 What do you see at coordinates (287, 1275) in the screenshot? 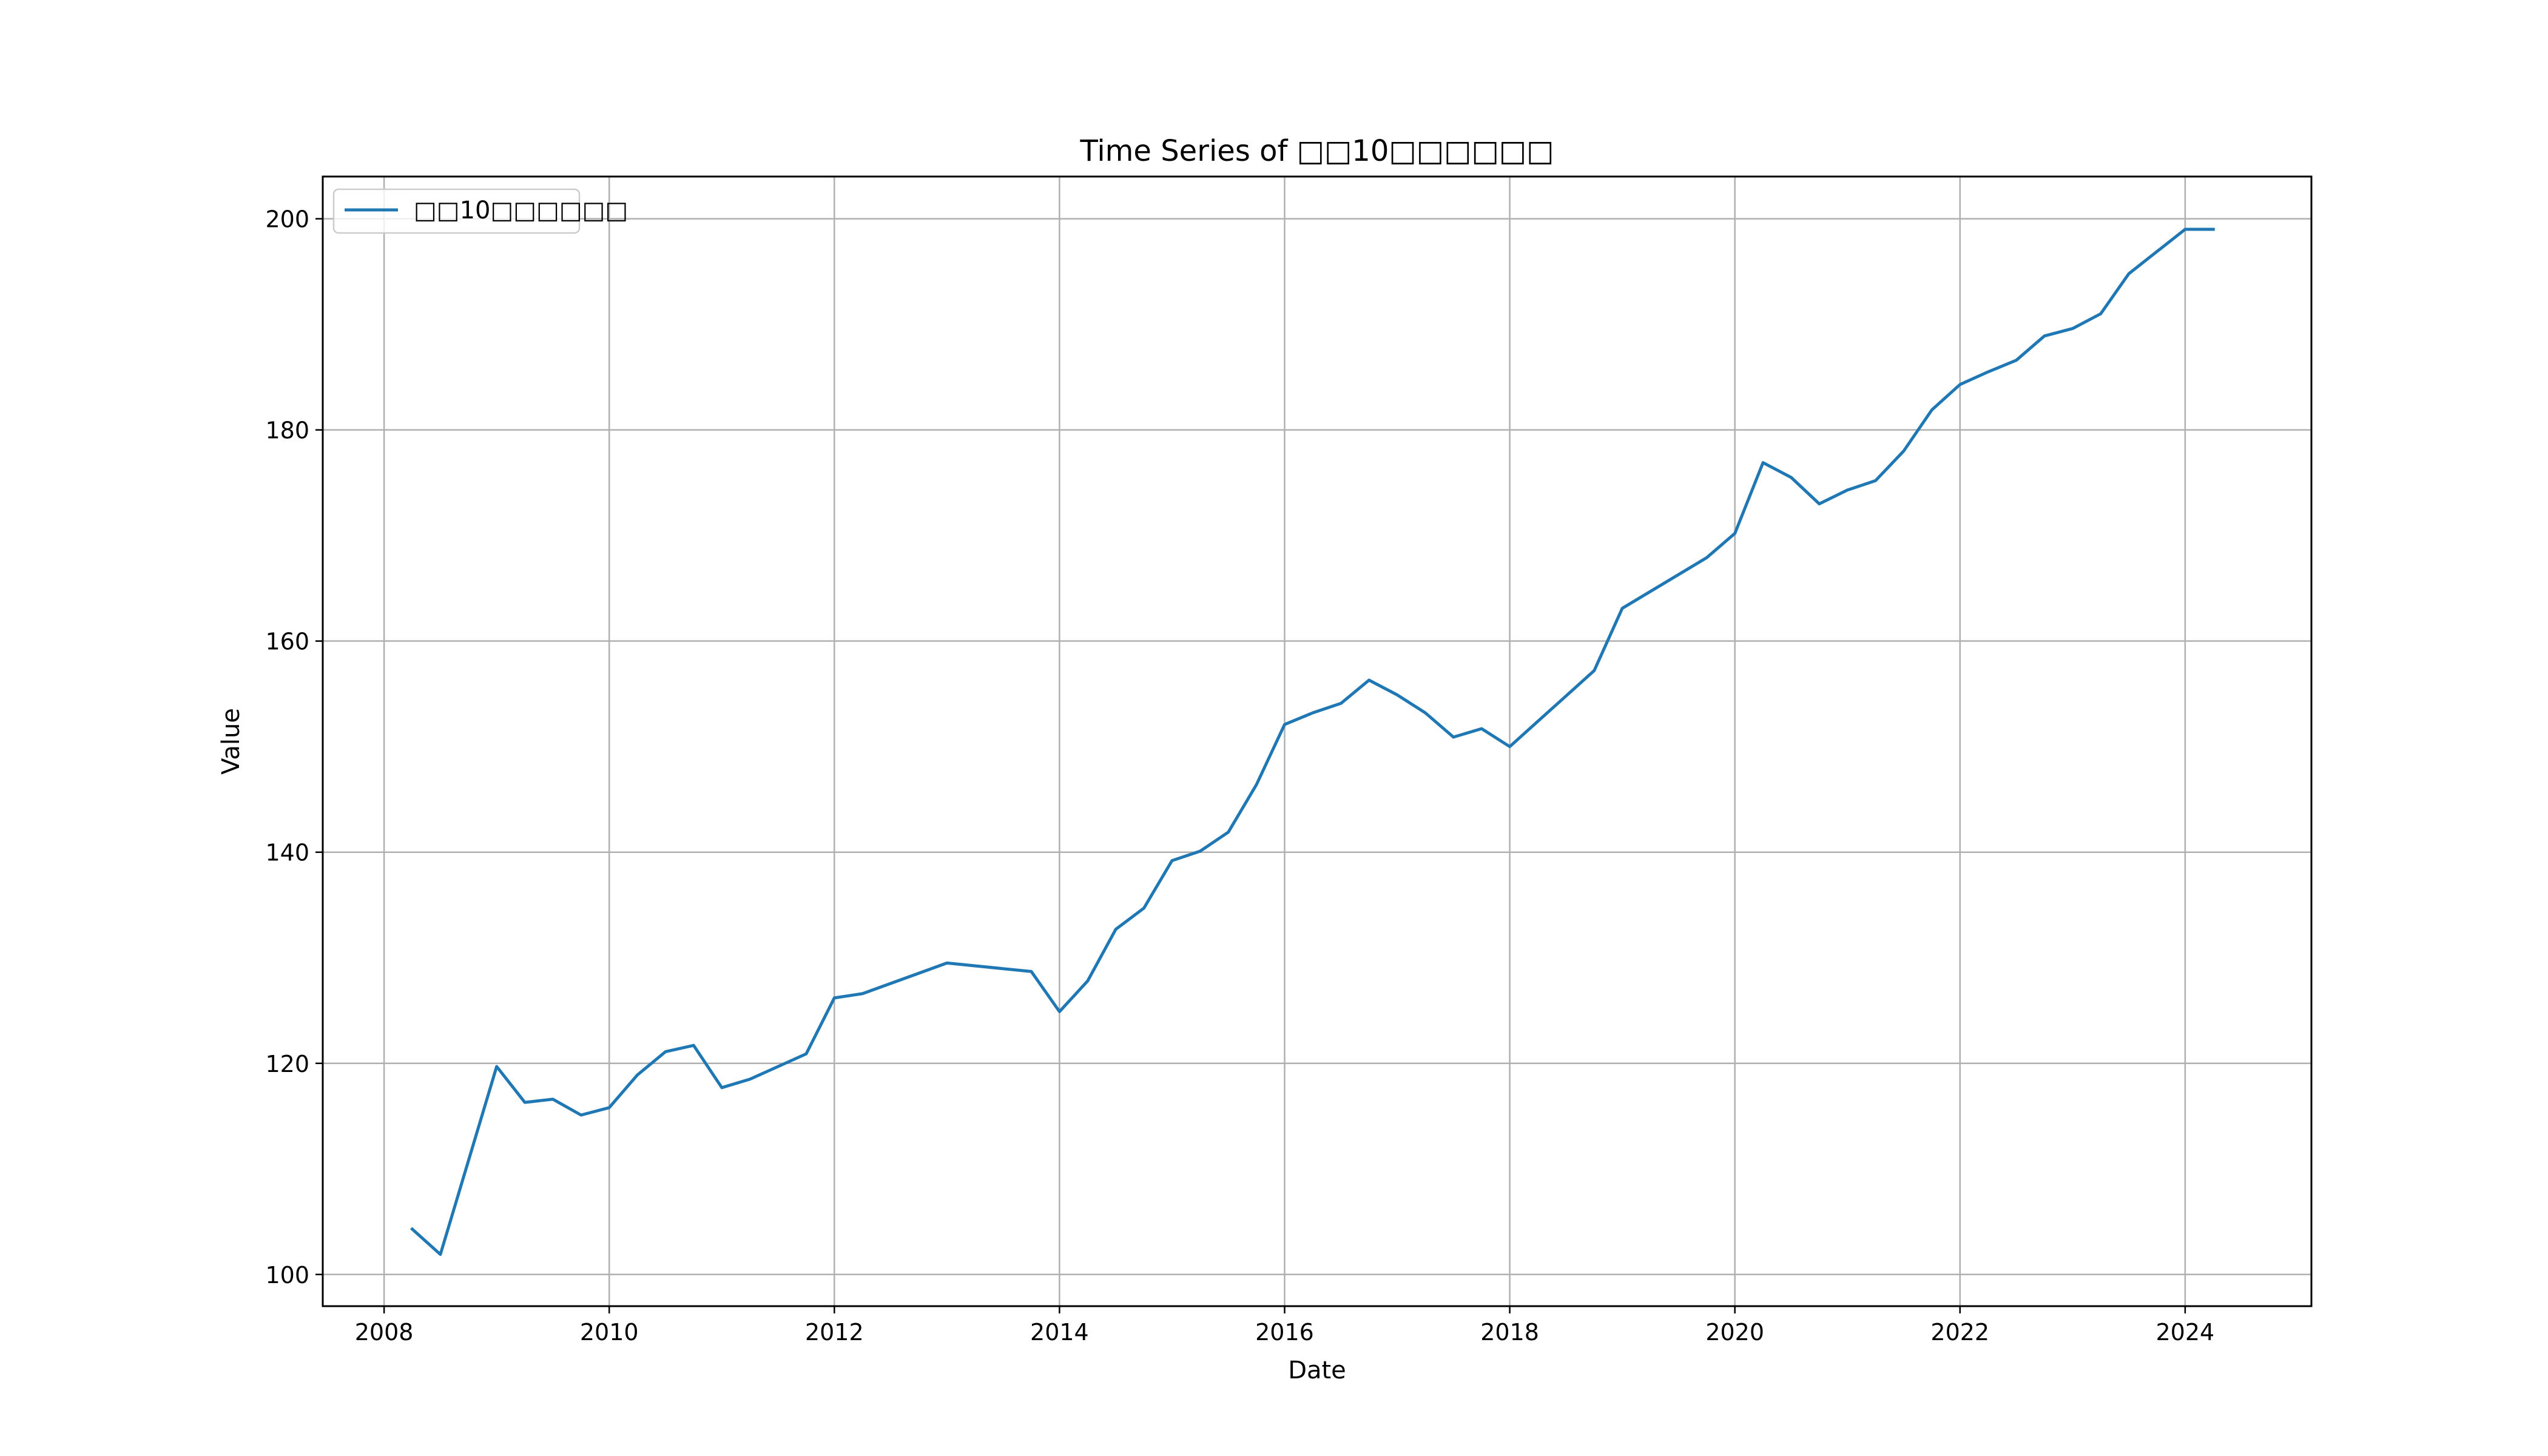
I see `y-tick-label: 100` at bounding box center [287, 1275].